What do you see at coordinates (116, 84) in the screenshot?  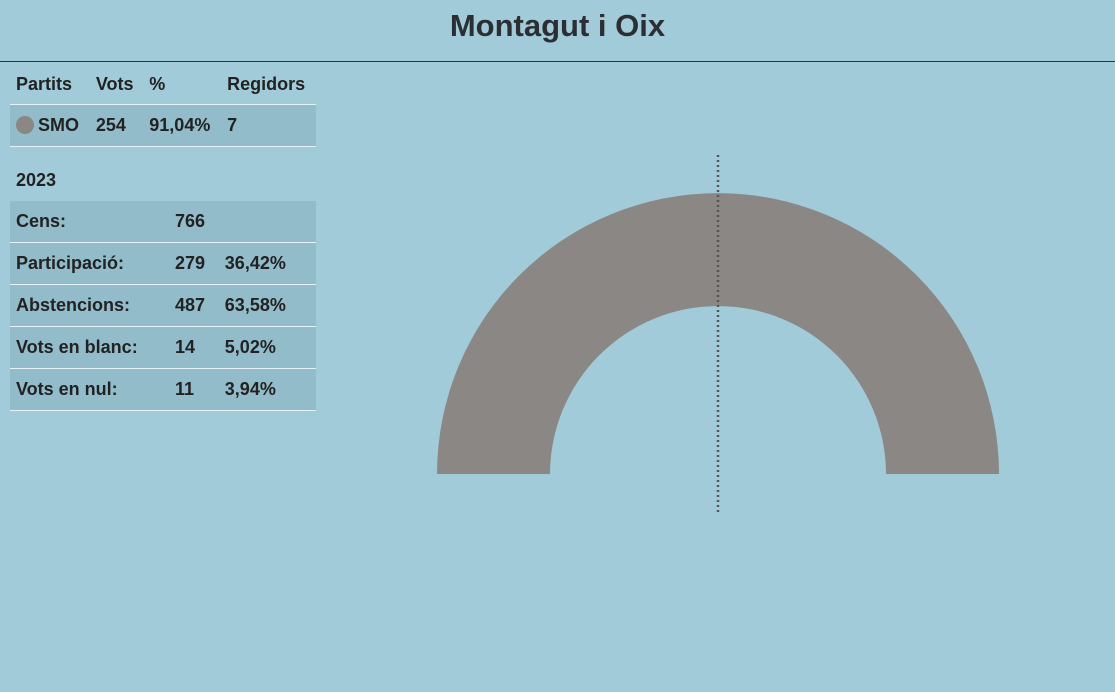 I see `column-header: Vots` at bounding box center [116, 84].